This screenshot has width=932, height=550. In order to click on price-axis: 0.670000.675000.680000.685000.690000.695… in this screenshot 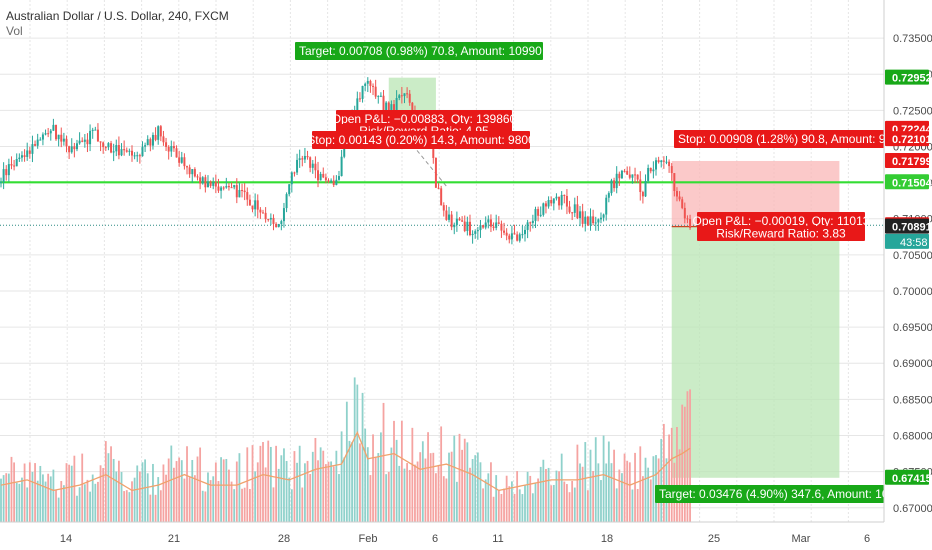, I will do `click(907, 275)`.